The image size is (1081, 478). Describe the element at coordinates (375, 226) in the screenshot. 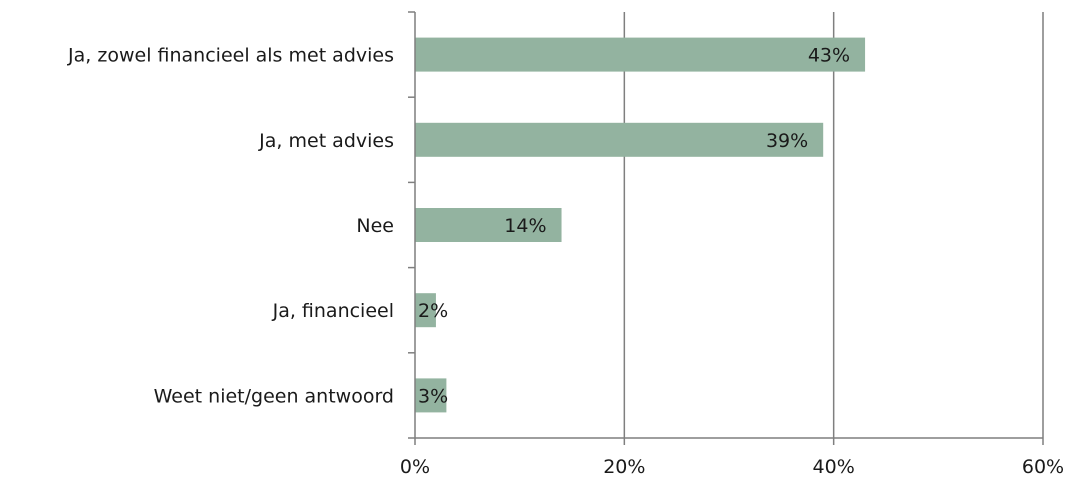

I see `category-label-2: Nee` at that location.